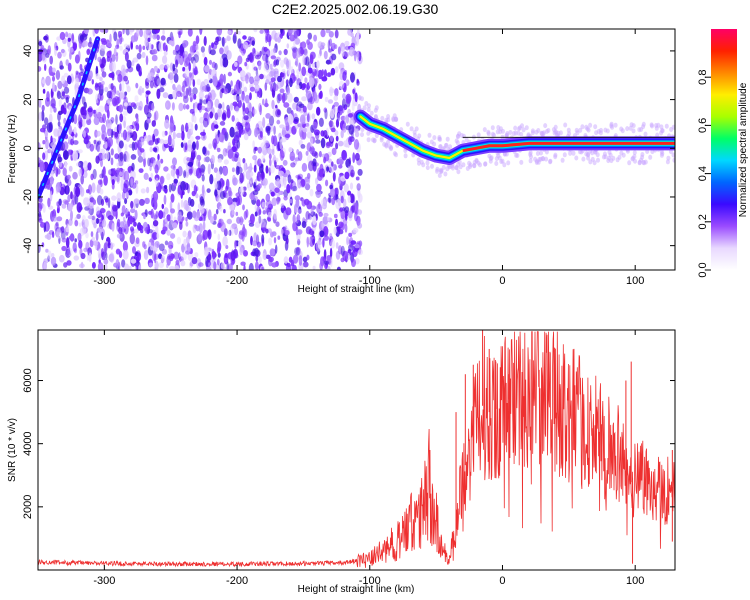 The image size is (750, 600). I want to click on snr-y-axis-label: SNR (10 * v/v), so click(12, 450).